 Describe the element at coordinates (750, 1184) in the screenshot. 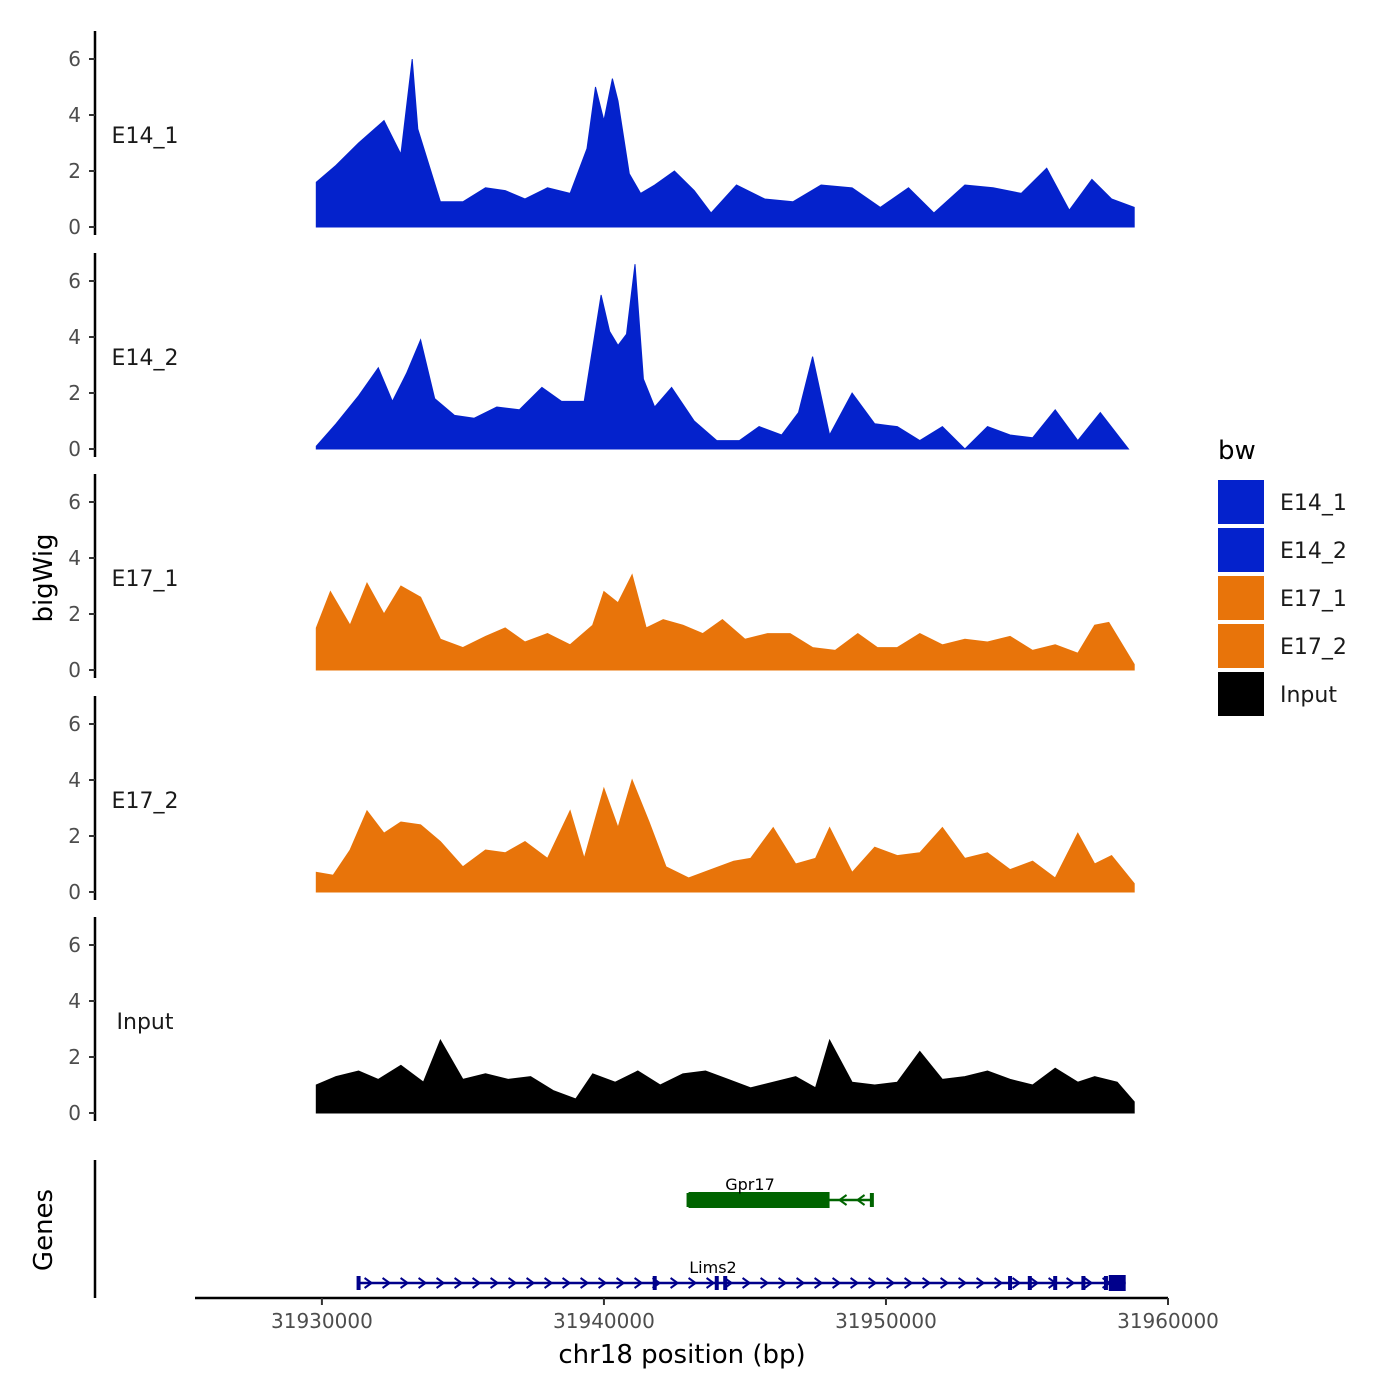

I see `gene-label-Gpr17: Gpr17` at that location.